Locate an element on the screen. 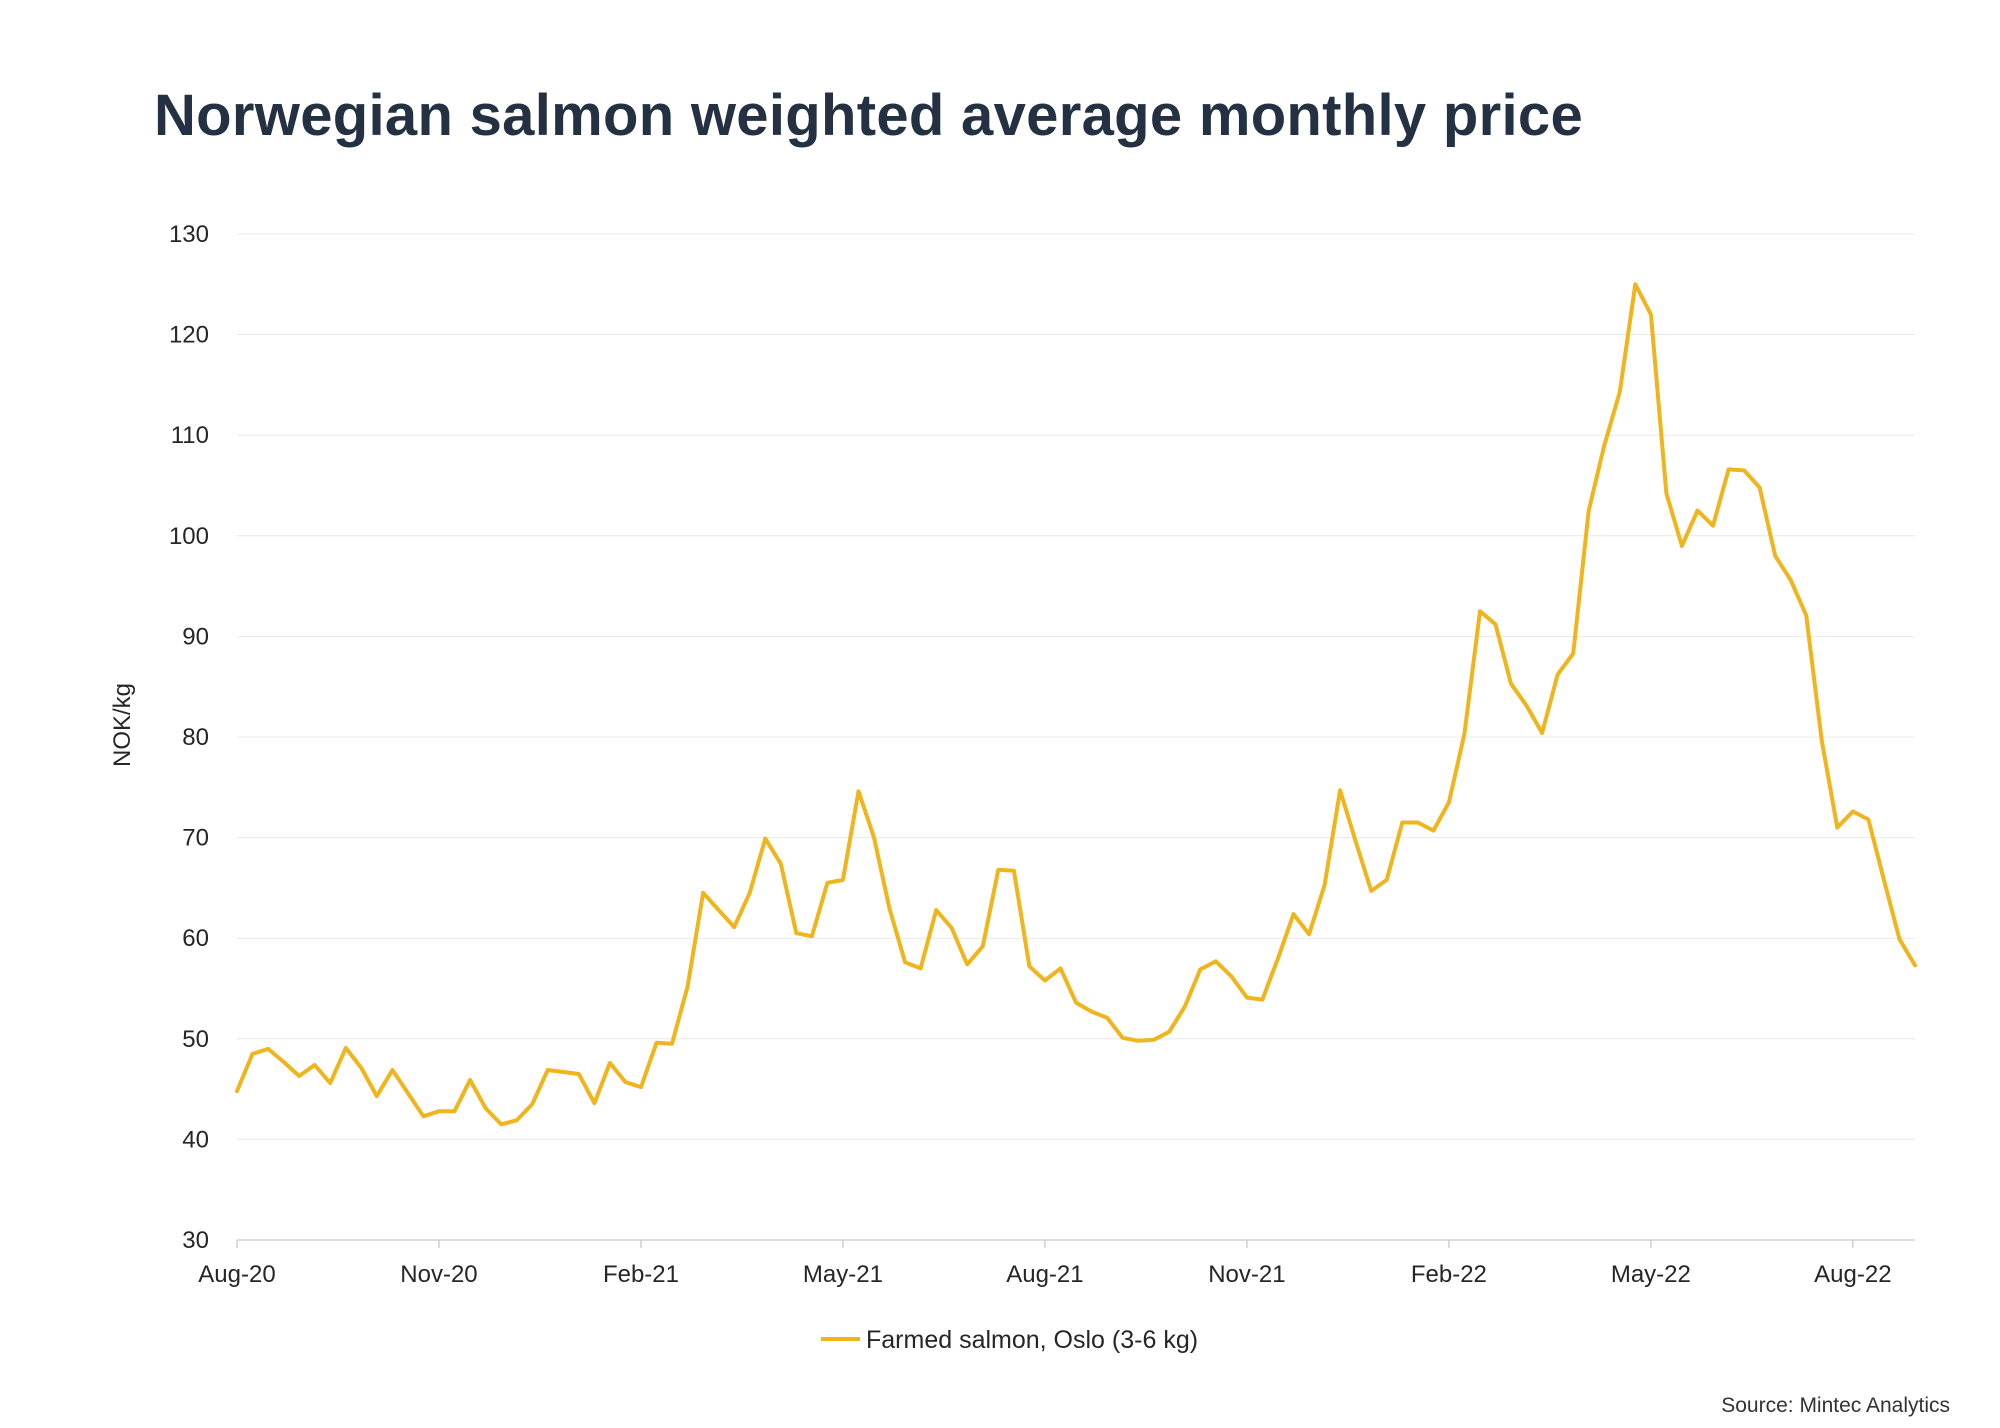 Image resolution: width=2000 pixels, height=1428 pixels. y-tick-label: 50 is located at coordinates (195, 1039).